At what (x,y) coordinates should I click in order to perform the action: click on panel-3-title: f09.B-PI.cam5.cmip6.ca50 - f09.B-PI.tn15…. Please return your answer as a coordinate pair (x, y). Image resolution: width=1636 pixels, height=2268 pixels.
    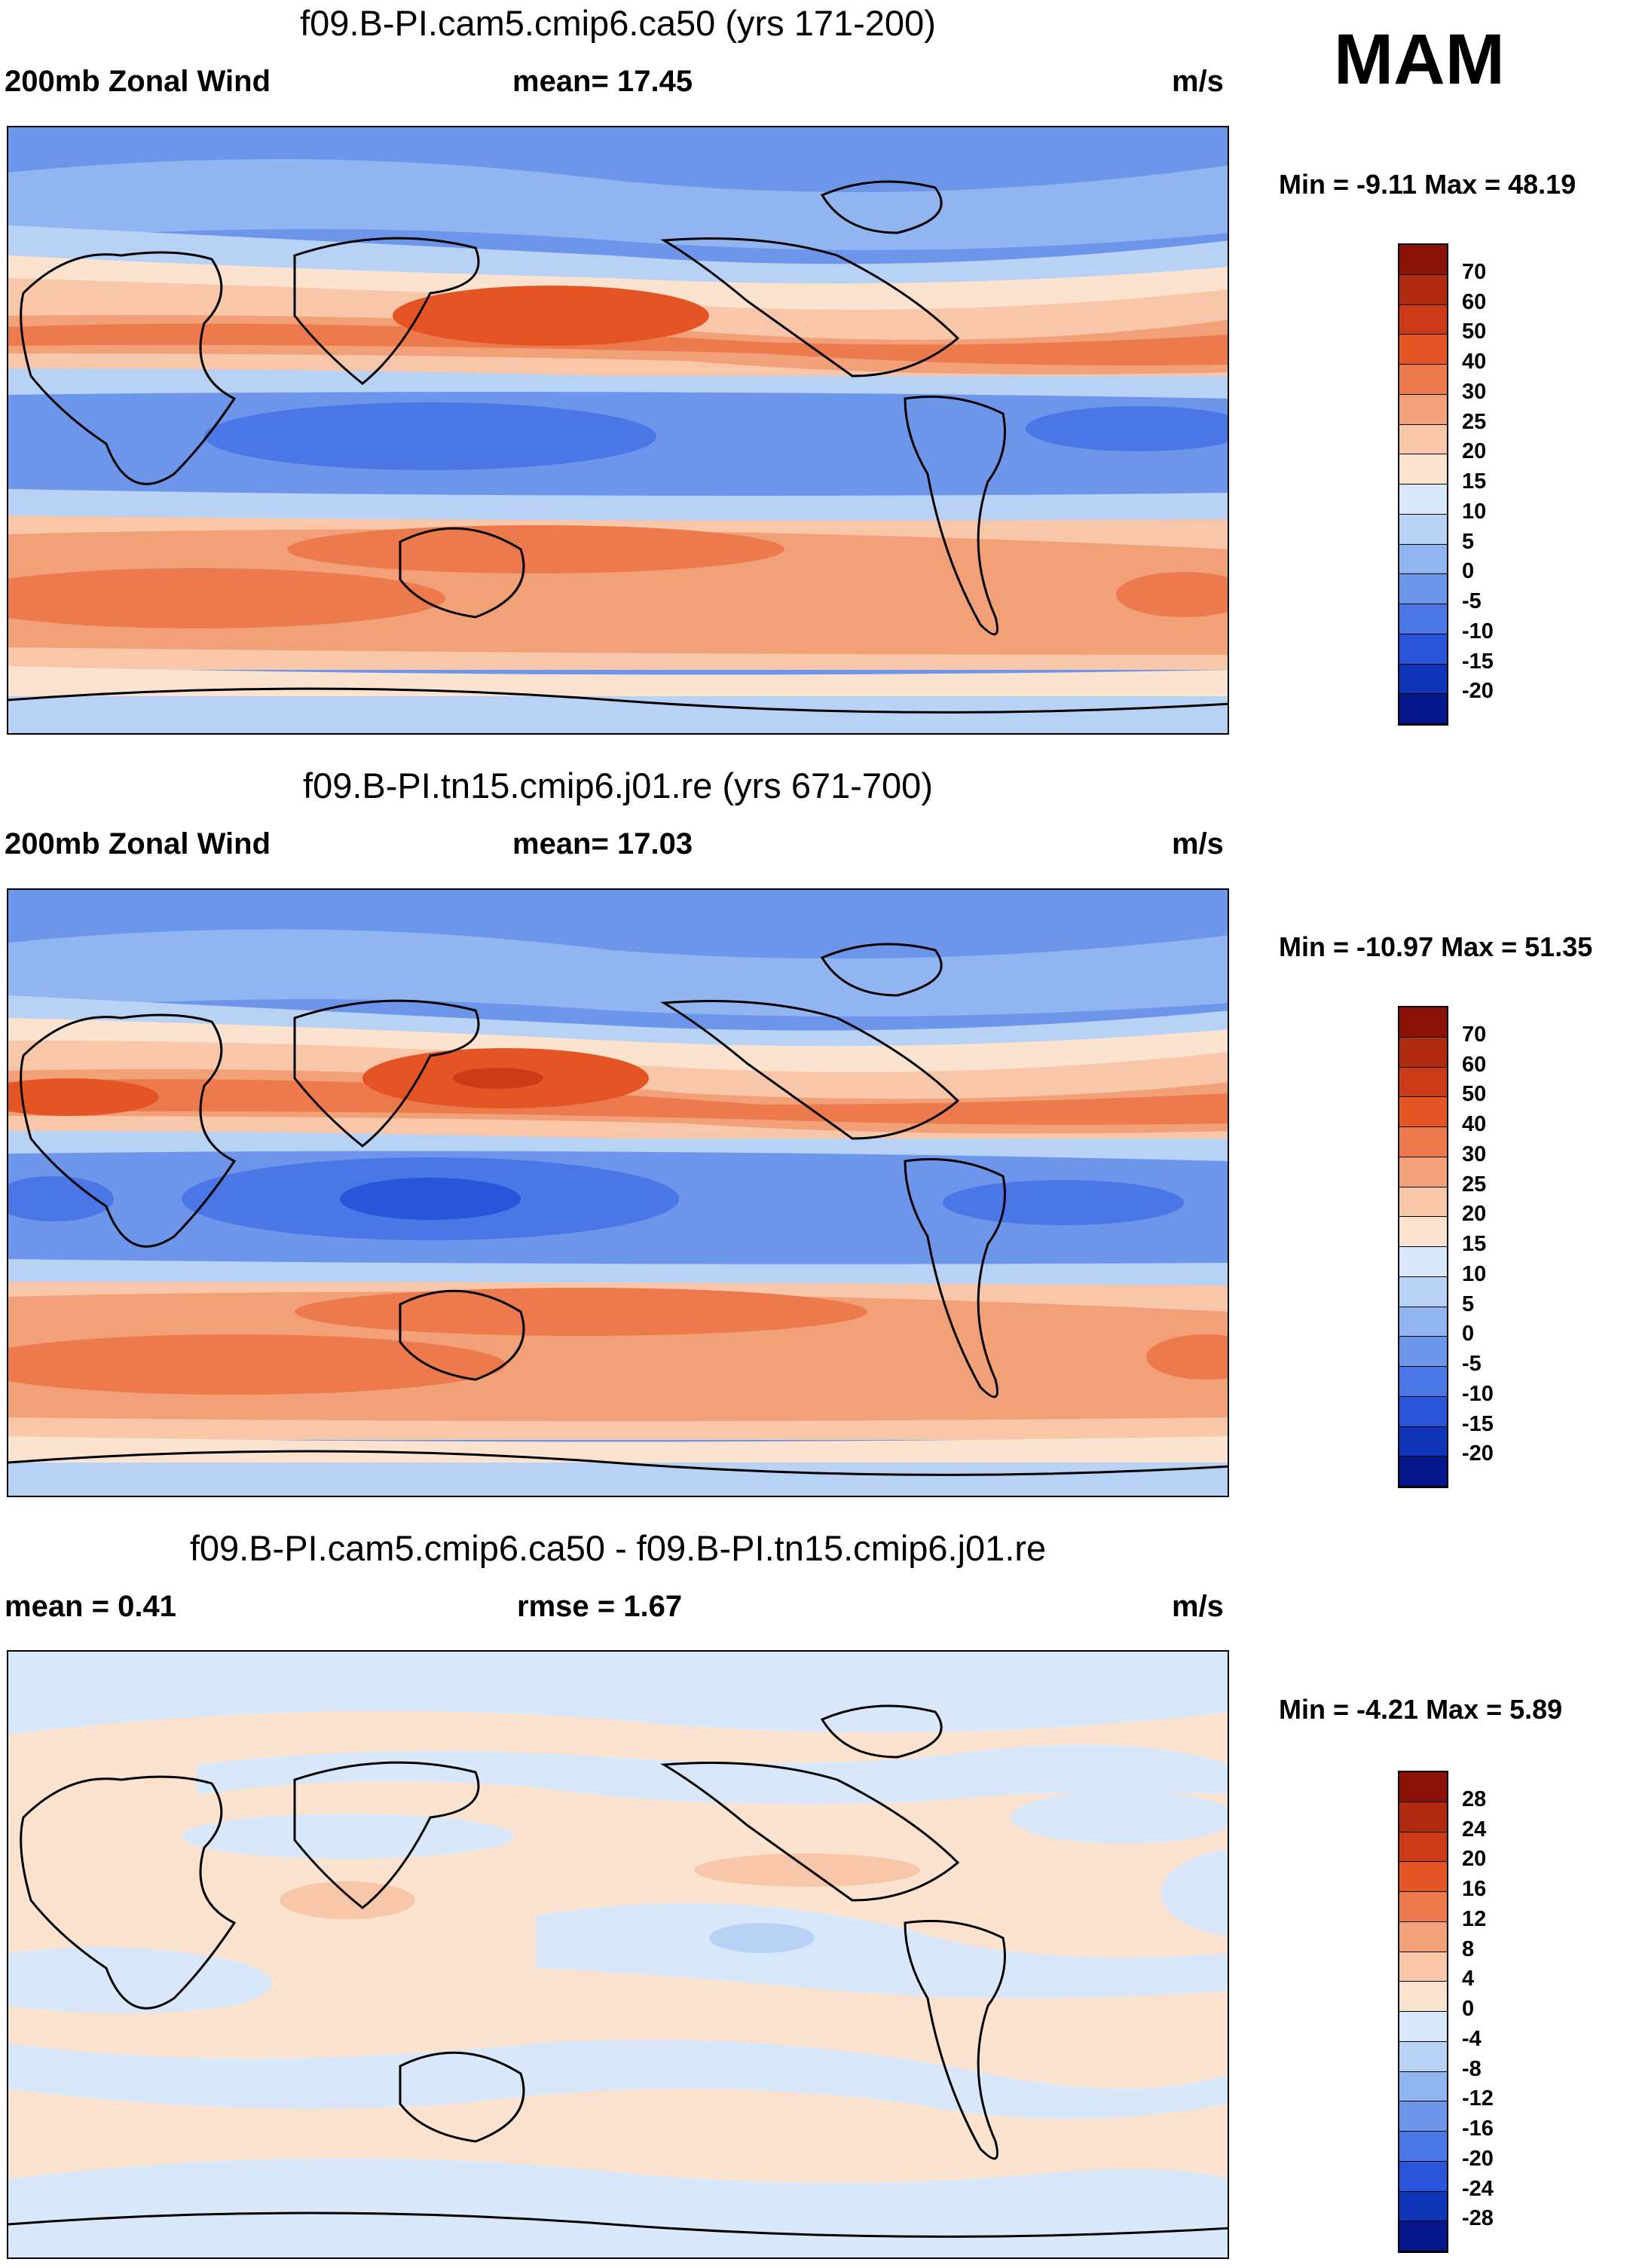
    Looking at the image, I should click on (618, 1548).